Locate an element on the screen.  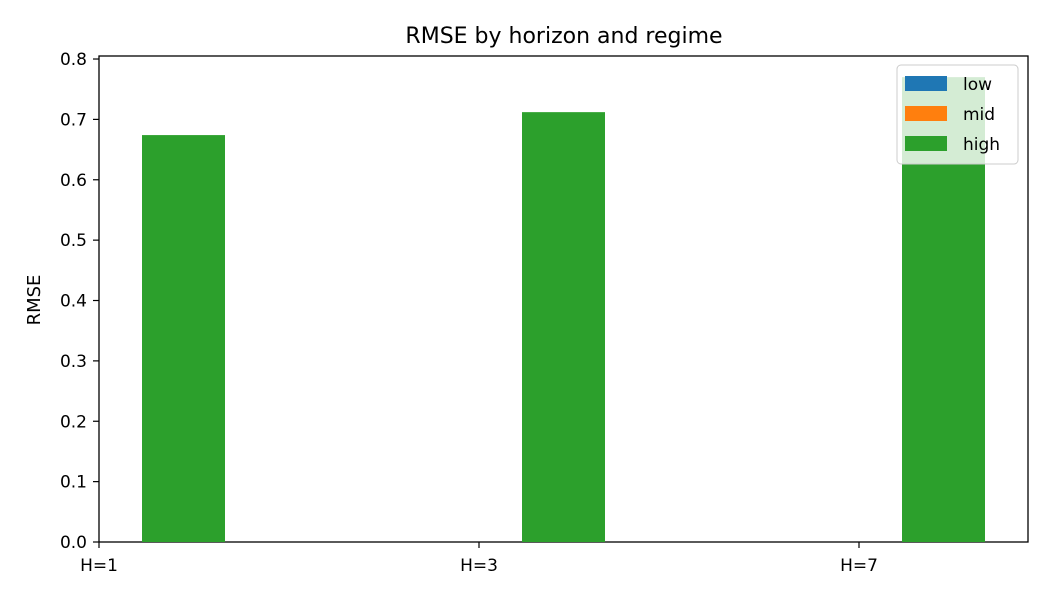
y-tick-label: 0.8 is located at coordinates (73, 60).